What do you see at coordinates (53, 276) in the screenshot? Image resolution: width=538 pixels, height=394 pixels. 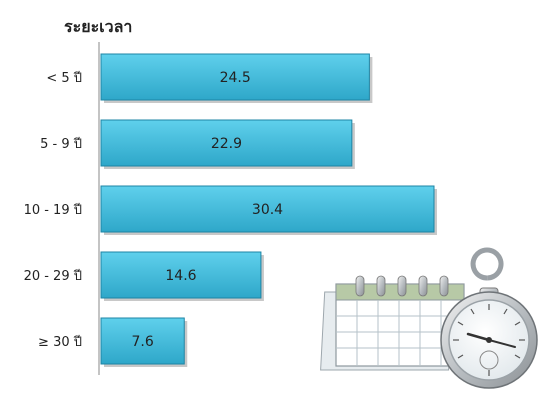 I see `category-label: 20 - 29 ปี` at bounding box center [53, 276].